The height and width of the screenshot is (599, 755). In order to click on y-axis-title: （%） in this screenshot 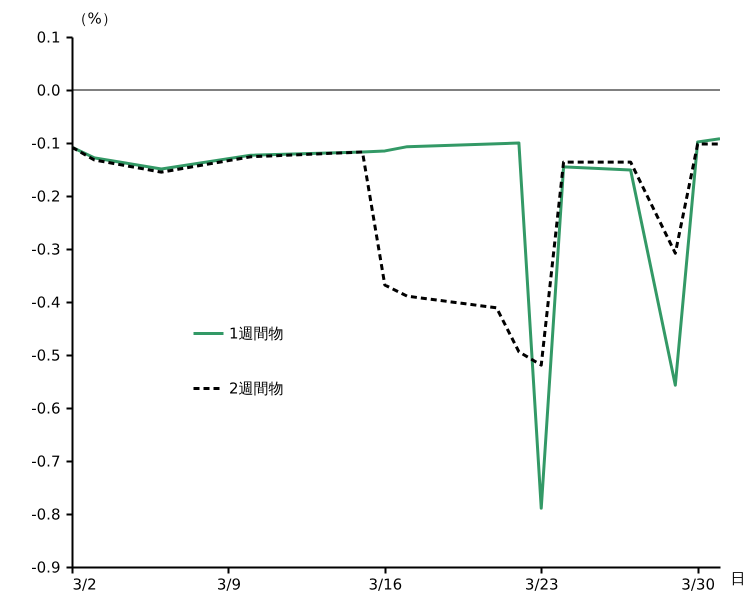, I will do `click(94, 19)`.